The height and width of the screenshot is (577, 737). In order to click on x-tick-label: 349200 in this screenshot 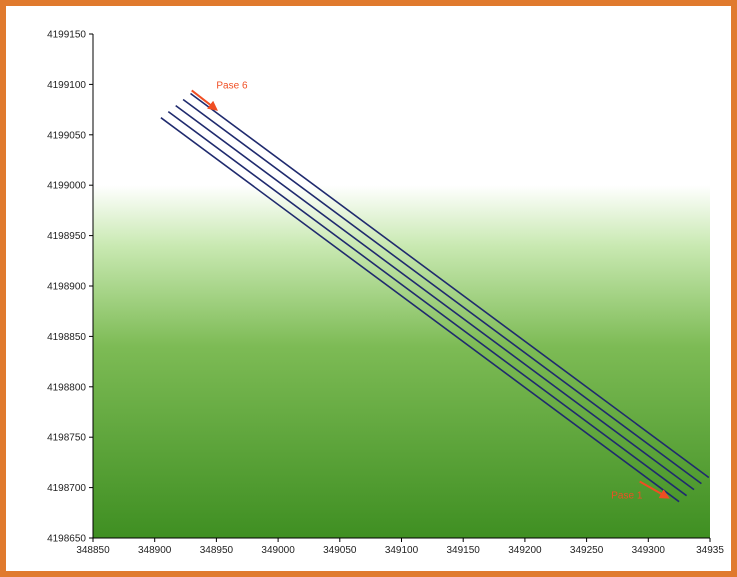, I will do `click(525, 550)`.